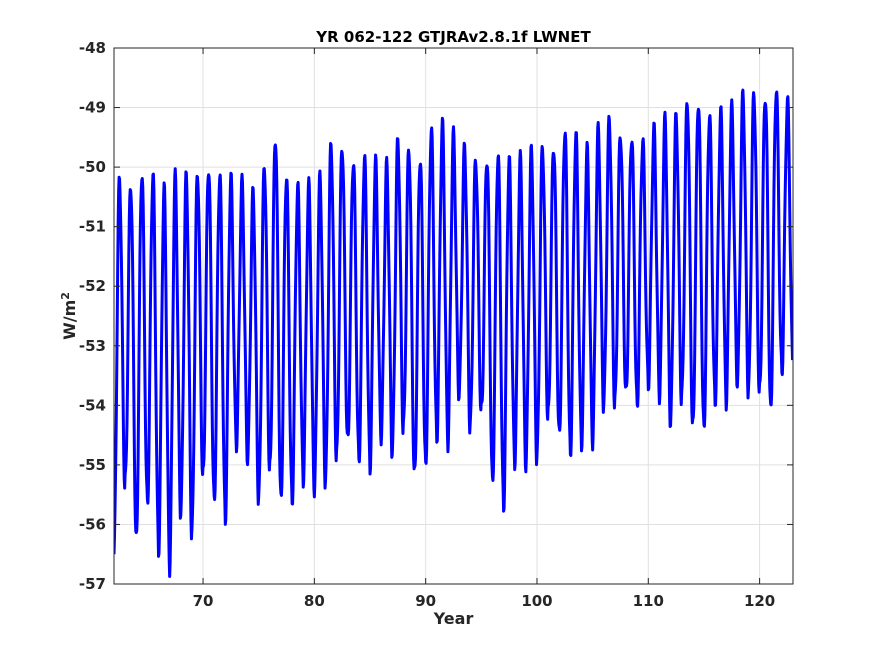 Image resolution: width=875 pixels, height=656 pixels. Describe the element at coordinates (92, 346) in the screenshot. I see `y-tick-label: -53` at that location.